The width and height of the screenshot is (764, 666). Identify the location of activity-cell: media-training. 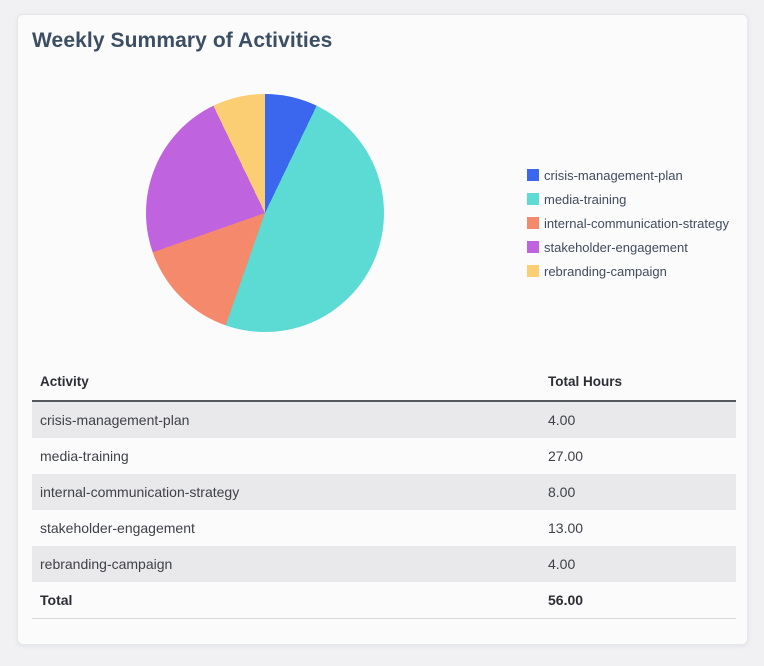
(84, 456).